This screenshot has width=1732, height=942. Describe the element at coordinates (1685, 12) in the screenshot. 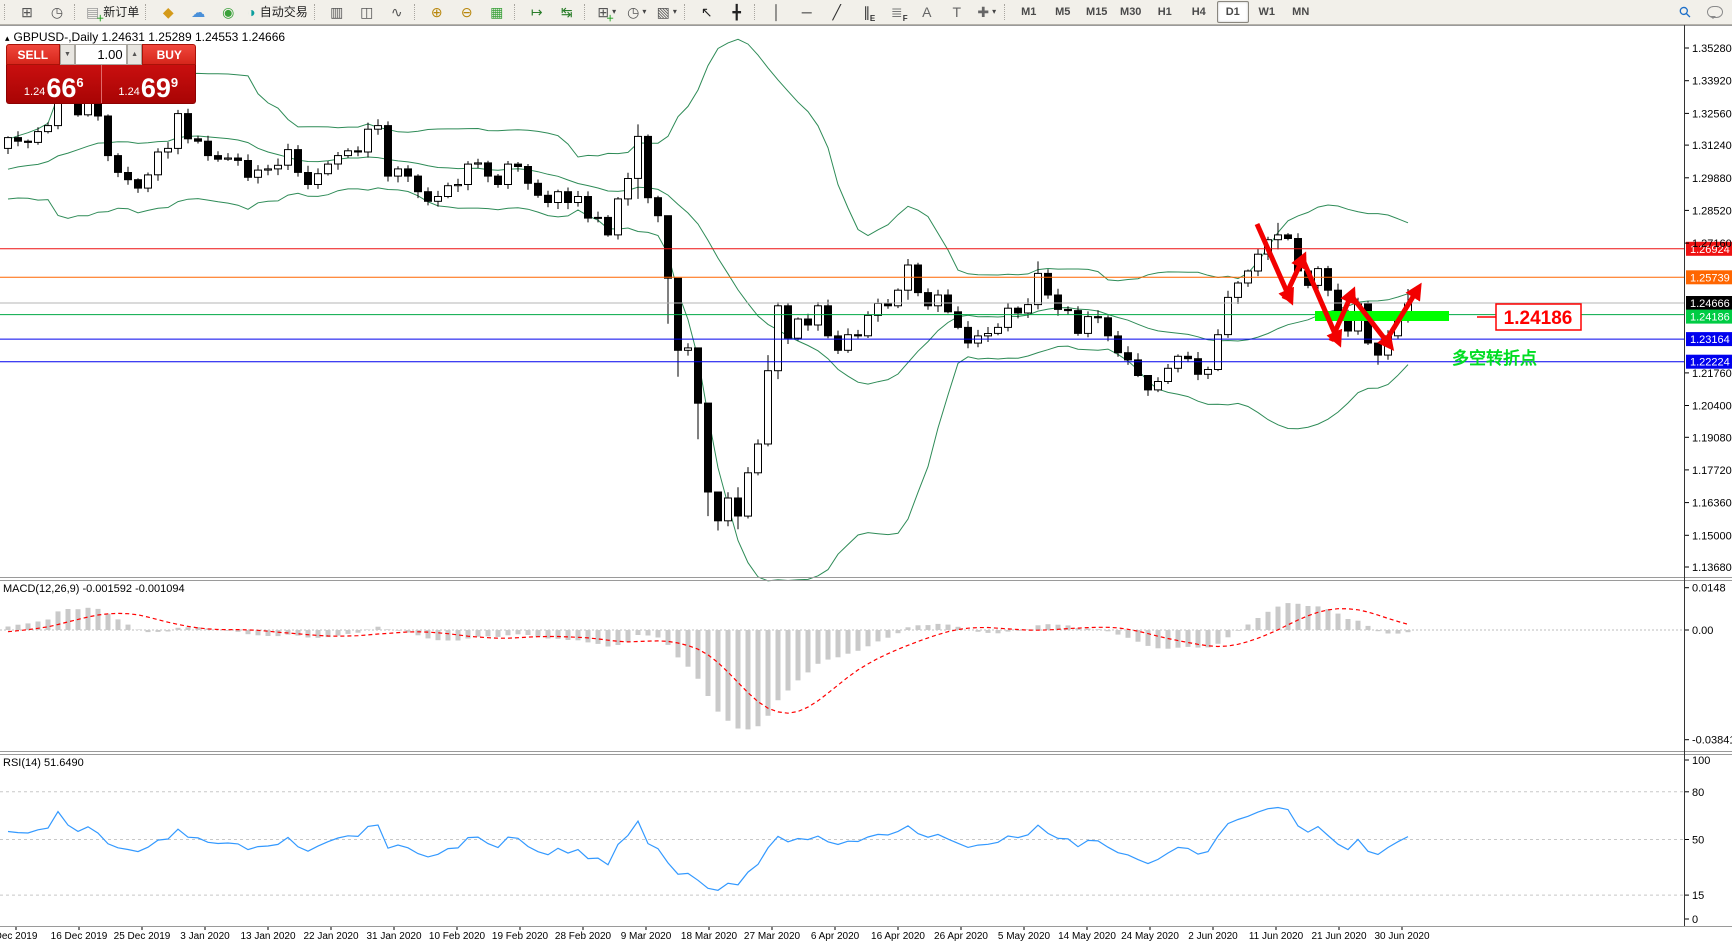

I see `search-button: ⚲` at that location.